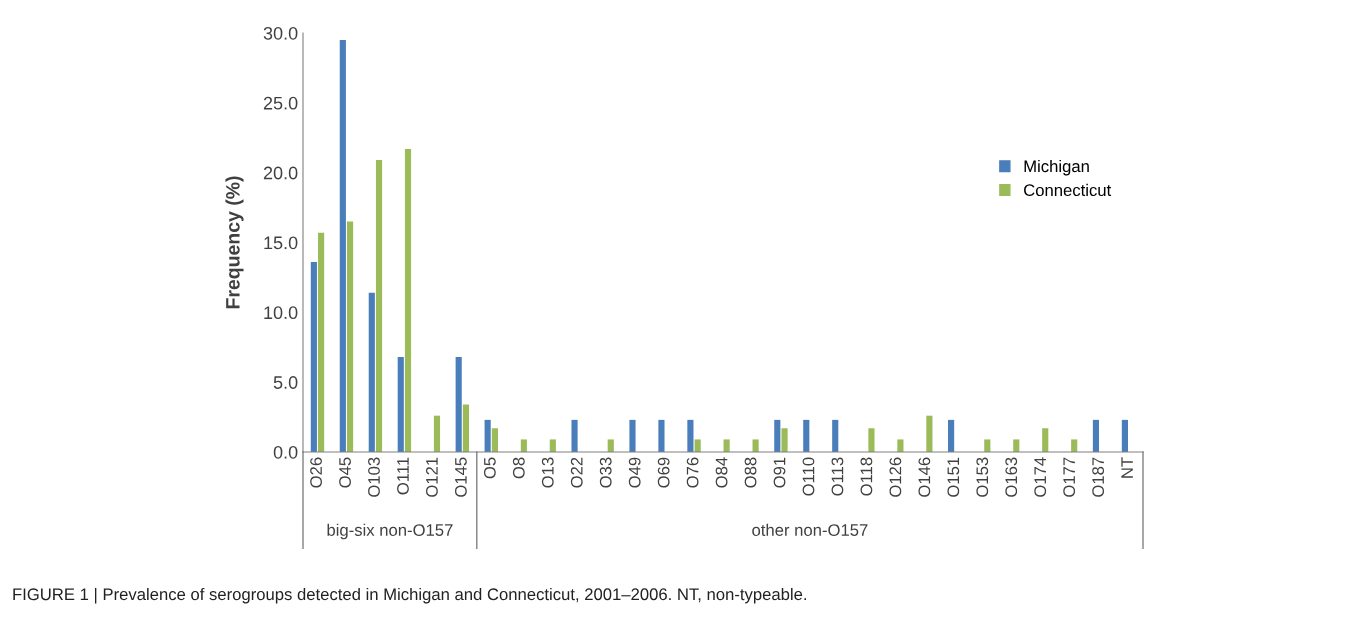  I want to click on y-axis-title: Frequency (%), so click(234, 242).